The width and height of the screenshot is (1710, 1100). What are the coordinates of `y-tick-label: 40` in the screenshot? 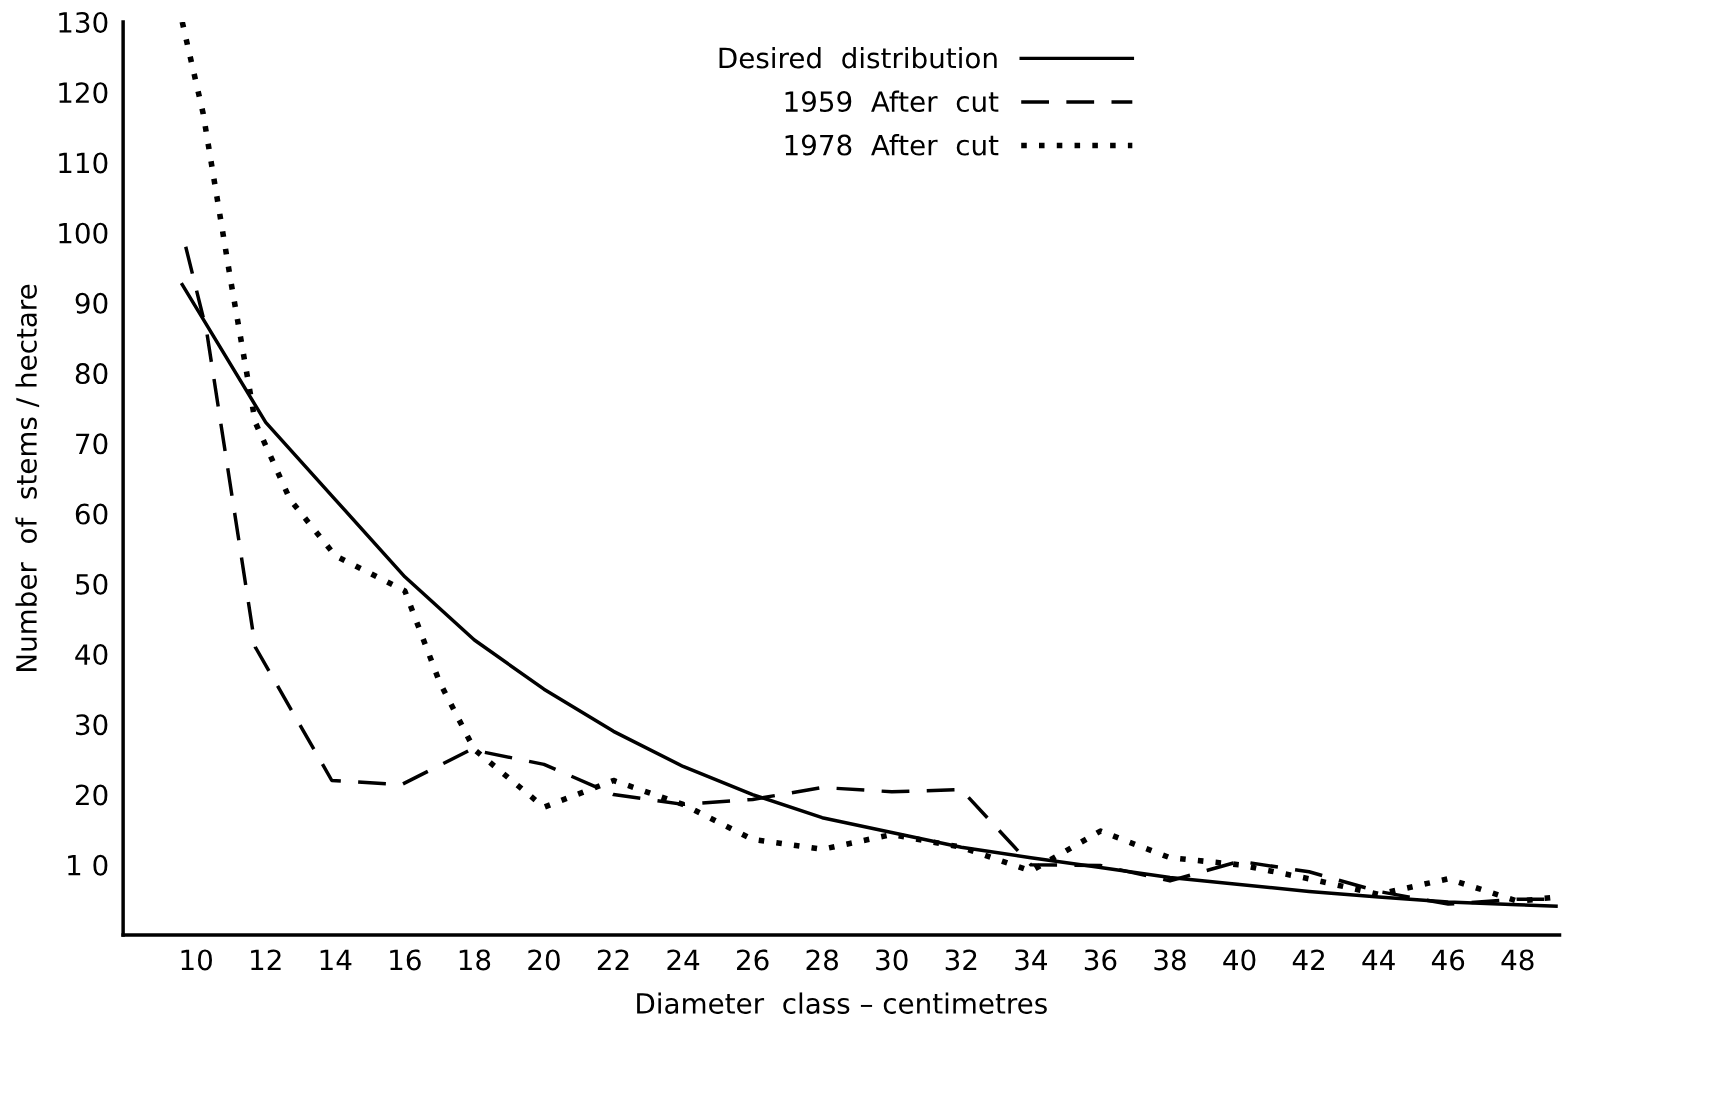 It's located at (91, 655).